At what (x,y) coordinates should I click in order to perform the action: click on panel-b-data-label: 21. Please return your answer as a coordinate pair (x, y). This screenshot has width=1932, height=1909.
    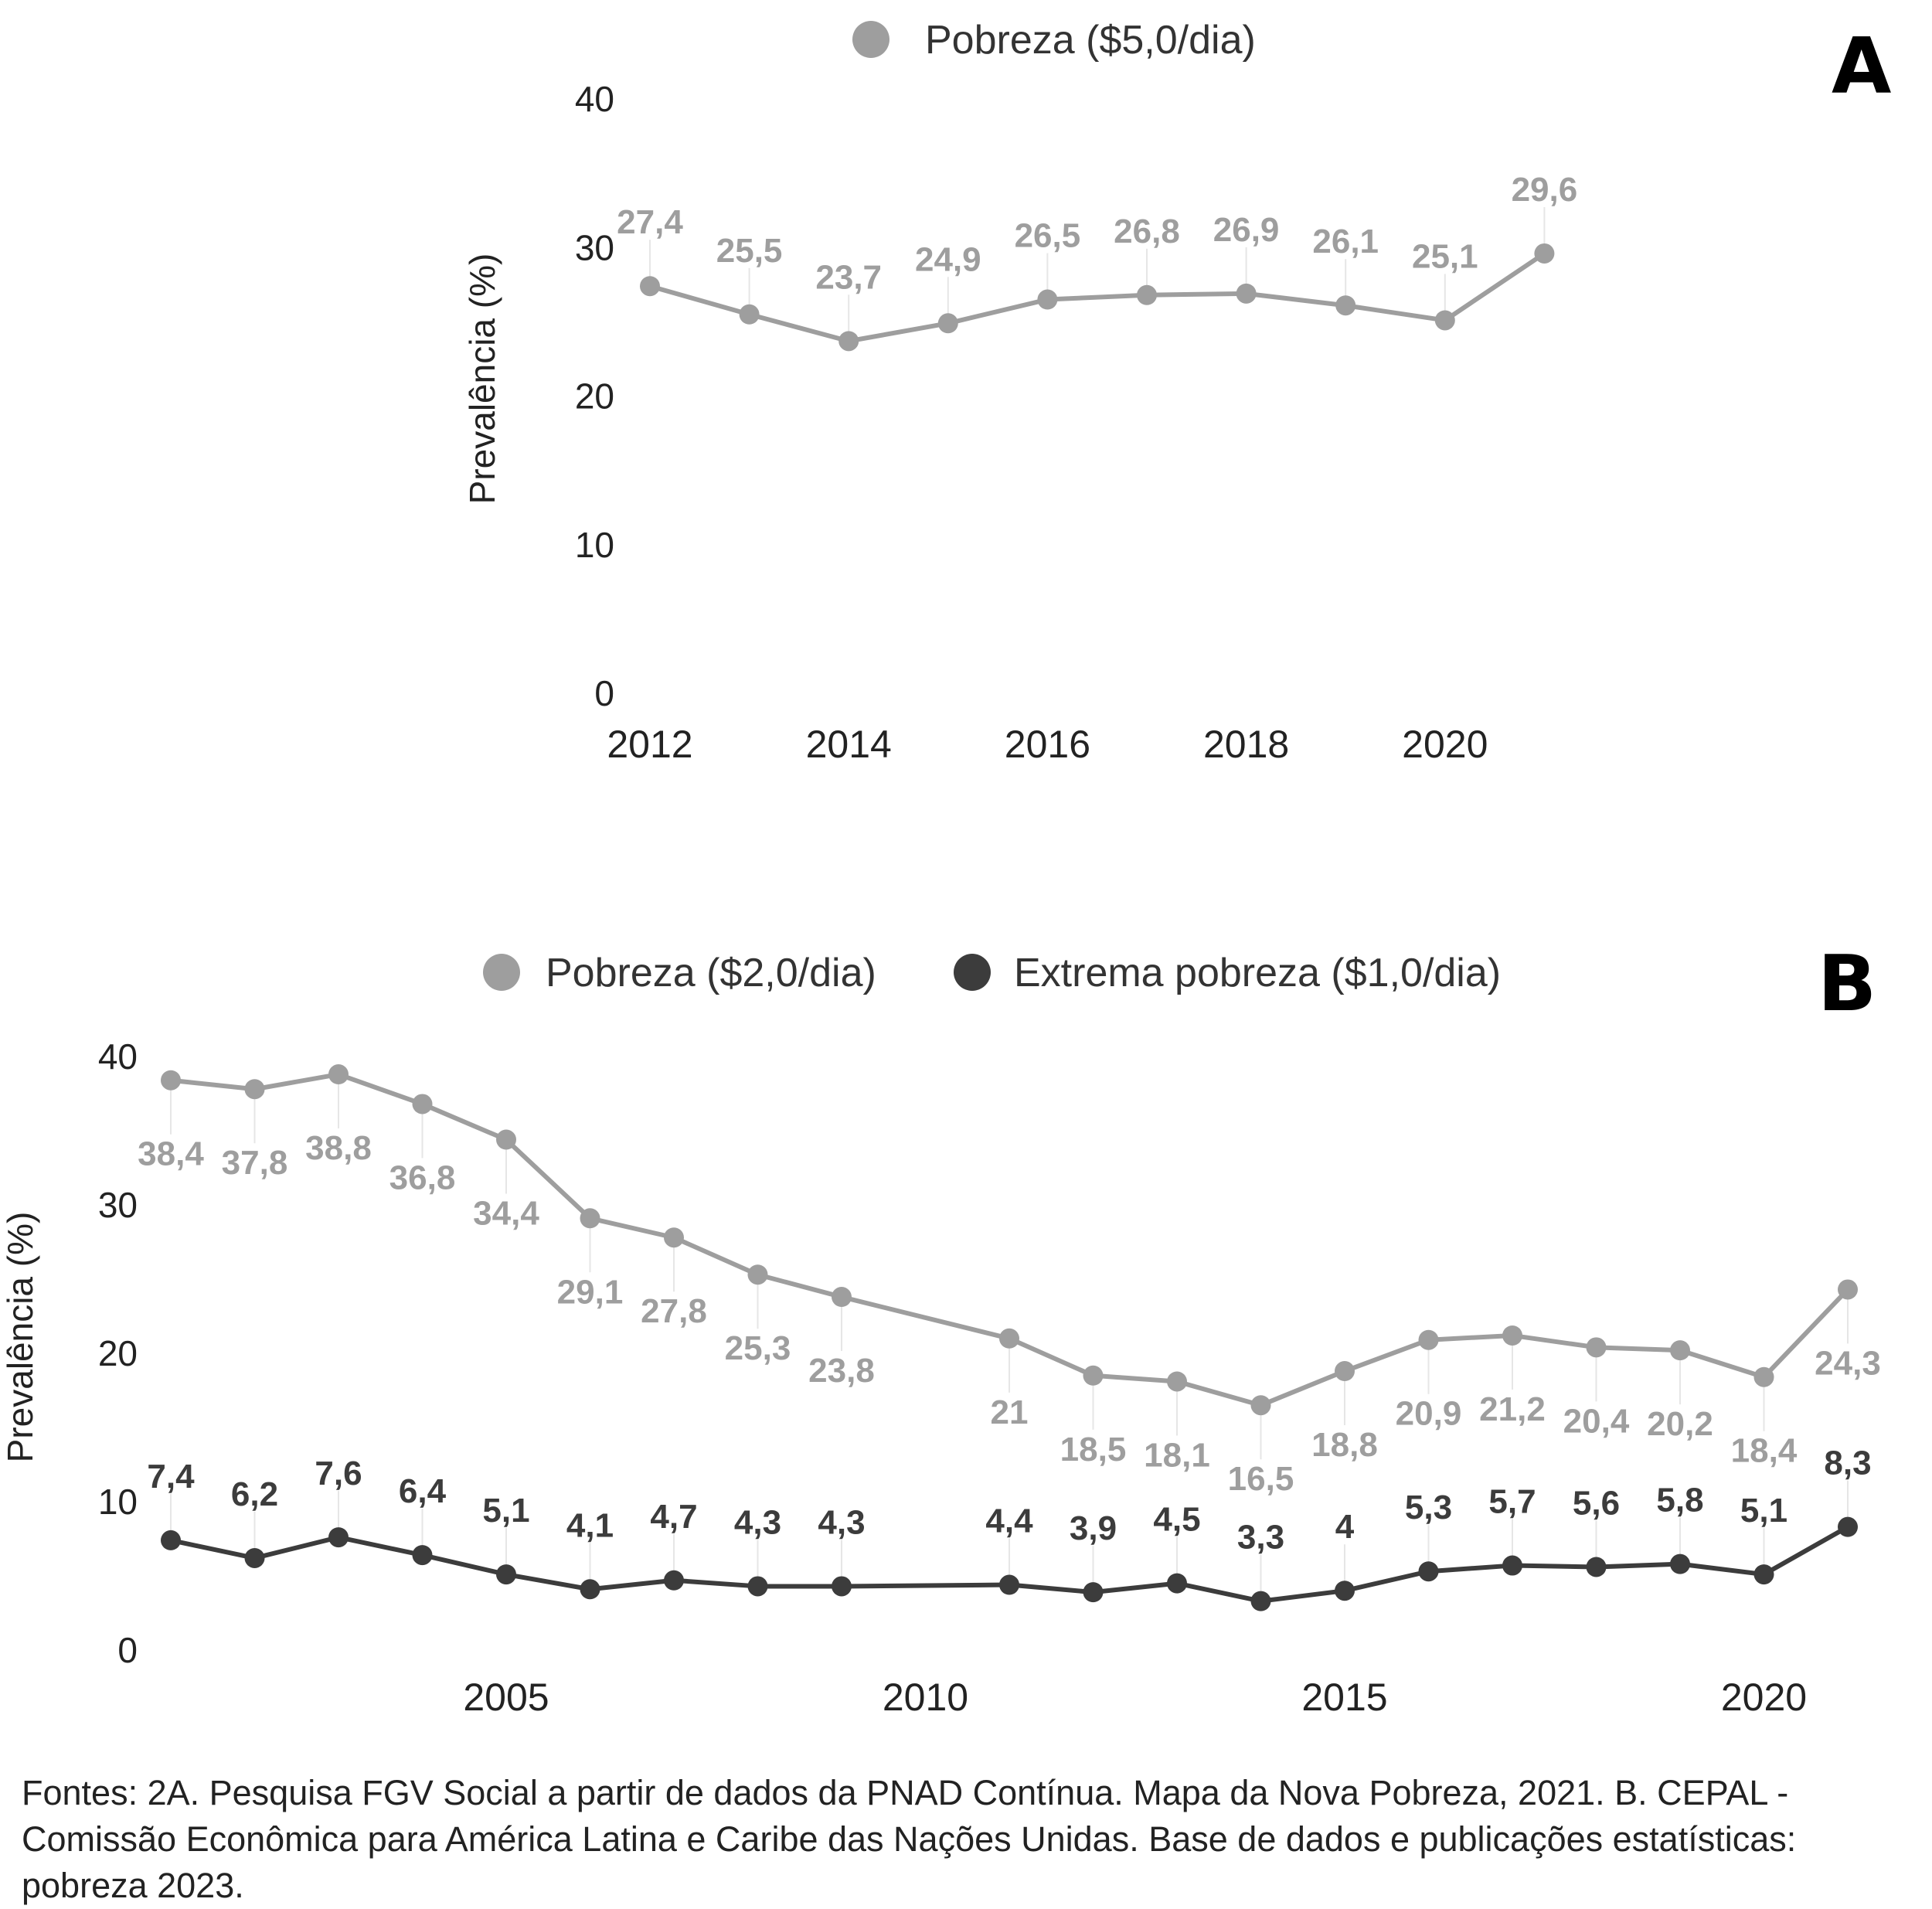
    Looking at the image, I should click on (1010, 1412).